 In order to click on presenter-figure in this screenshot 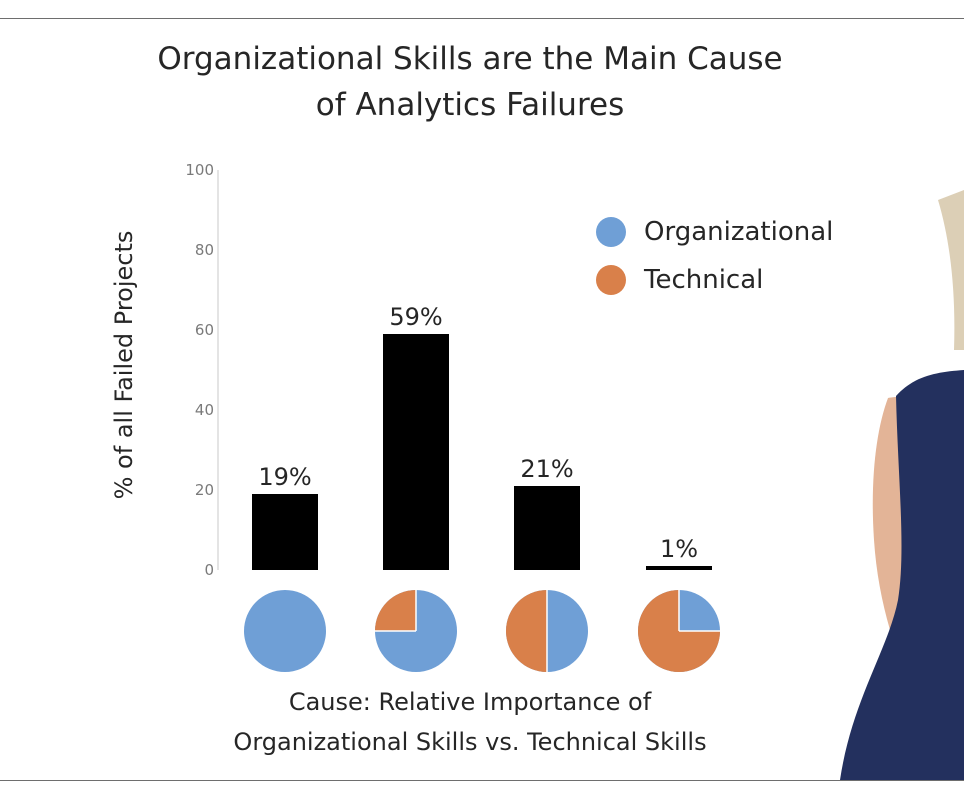, I will do `click(902, 485)`.